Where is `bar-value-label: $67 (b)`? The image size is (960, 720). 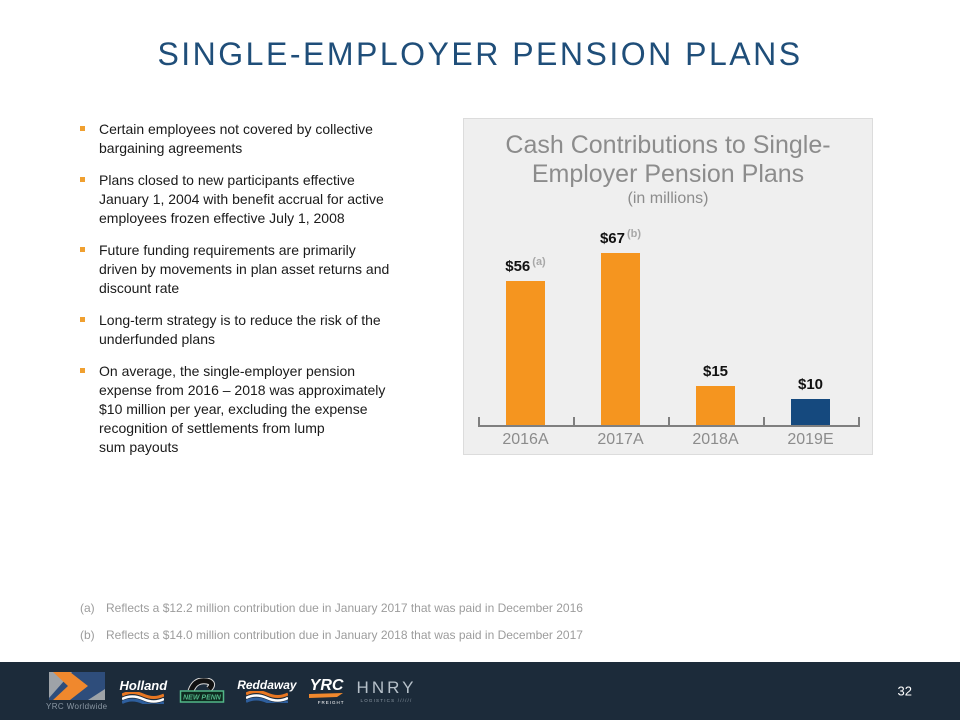
bar-value-label: $67 (b) is located at coordinates (620, 237).